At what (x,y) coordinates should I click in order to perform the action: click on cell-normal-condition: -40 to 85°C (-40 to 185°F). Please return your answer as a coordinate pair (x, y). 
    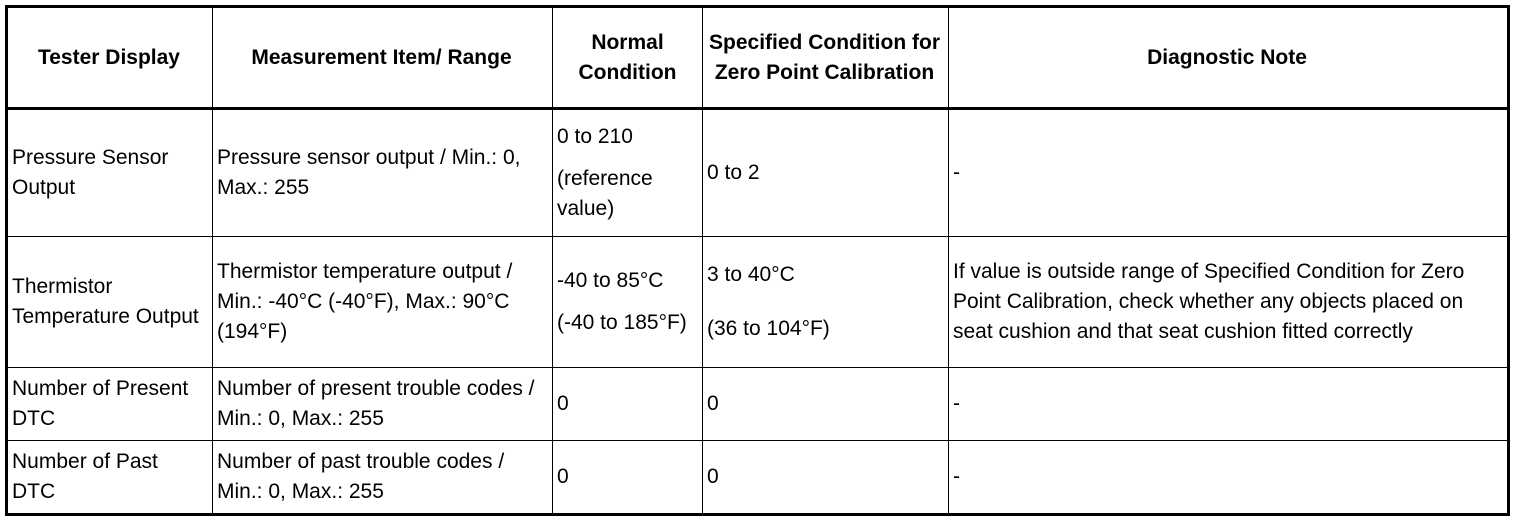
    Looking at the image, I should click on (627, 302).